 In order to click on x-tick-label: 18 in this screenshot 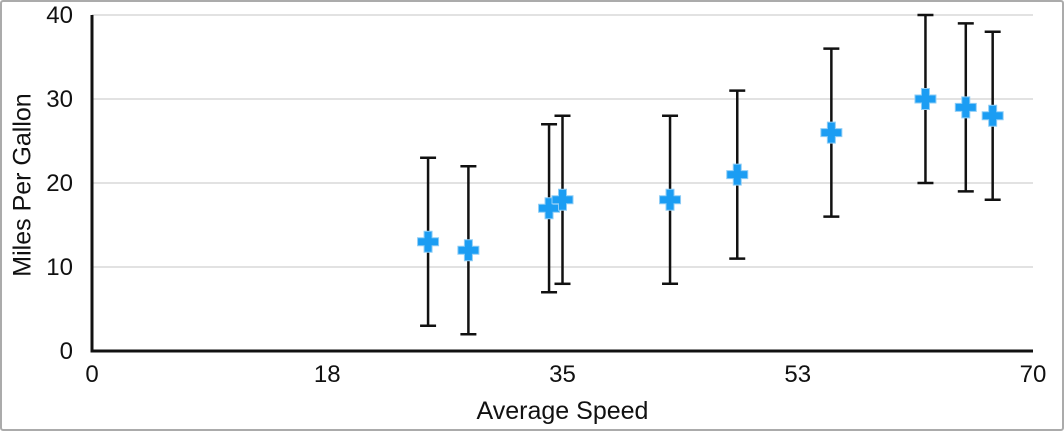, I will do `click(327, 374)`.